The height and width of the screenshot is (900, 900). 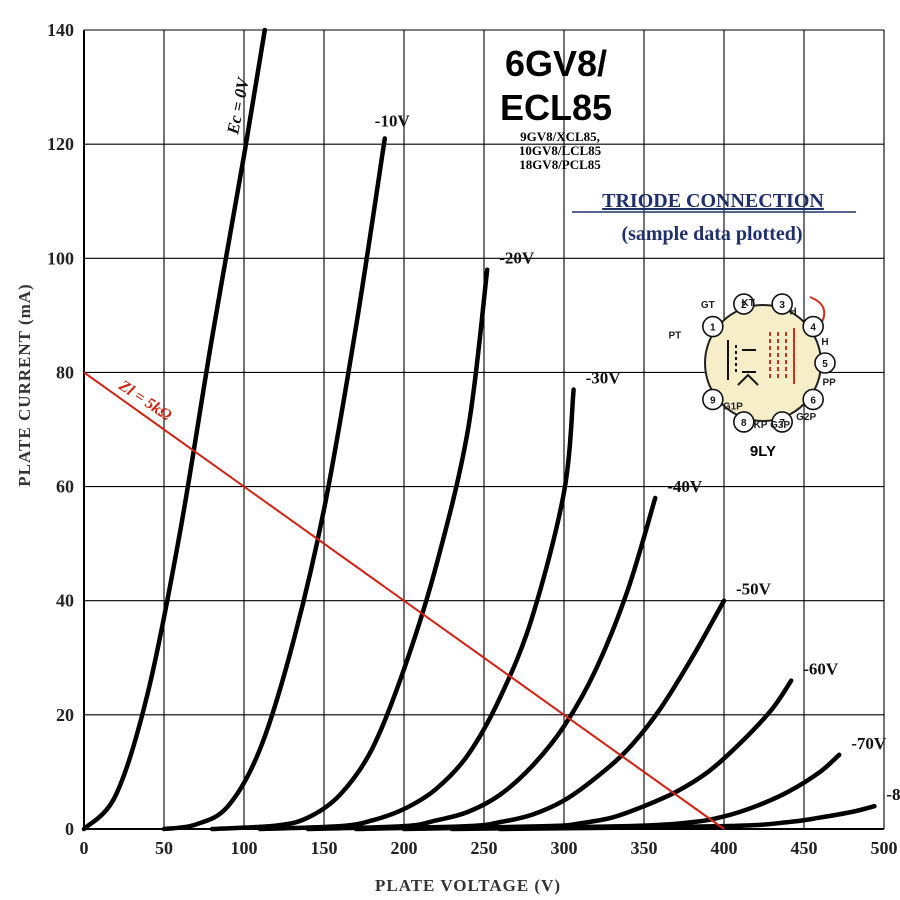 What do you see at coordinates (244, 848) in the screenshot?
I see `x-tick-label: 100` at bounding box center [244, 848].